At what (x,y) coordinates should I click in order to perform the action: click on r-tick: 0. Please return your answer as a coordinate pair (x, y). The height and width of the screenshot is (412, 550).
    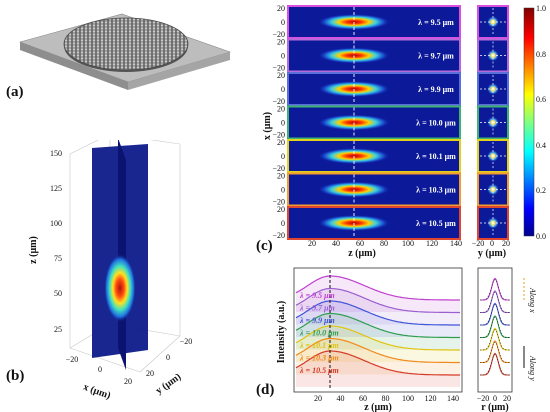
    Looking at the image, I should click on (495, 398).